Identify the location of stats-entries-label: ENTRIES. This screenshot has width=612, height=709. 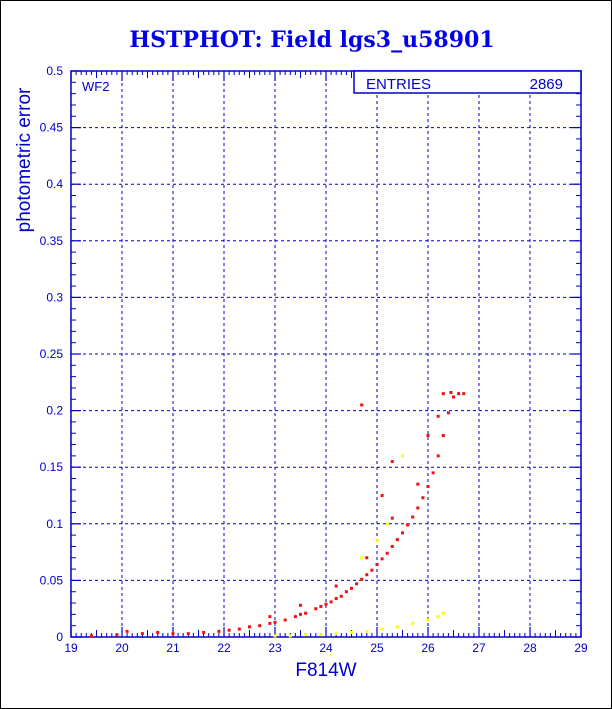
(398, 84).